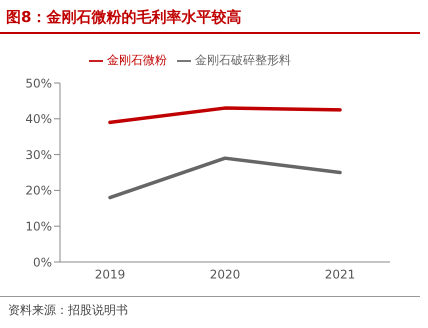 The height and width of the screenshot is (328, 428). Describe the element at coordinates (137, 60) in the screenshot. I see `legend-label: 金刚石微粉` at that location.